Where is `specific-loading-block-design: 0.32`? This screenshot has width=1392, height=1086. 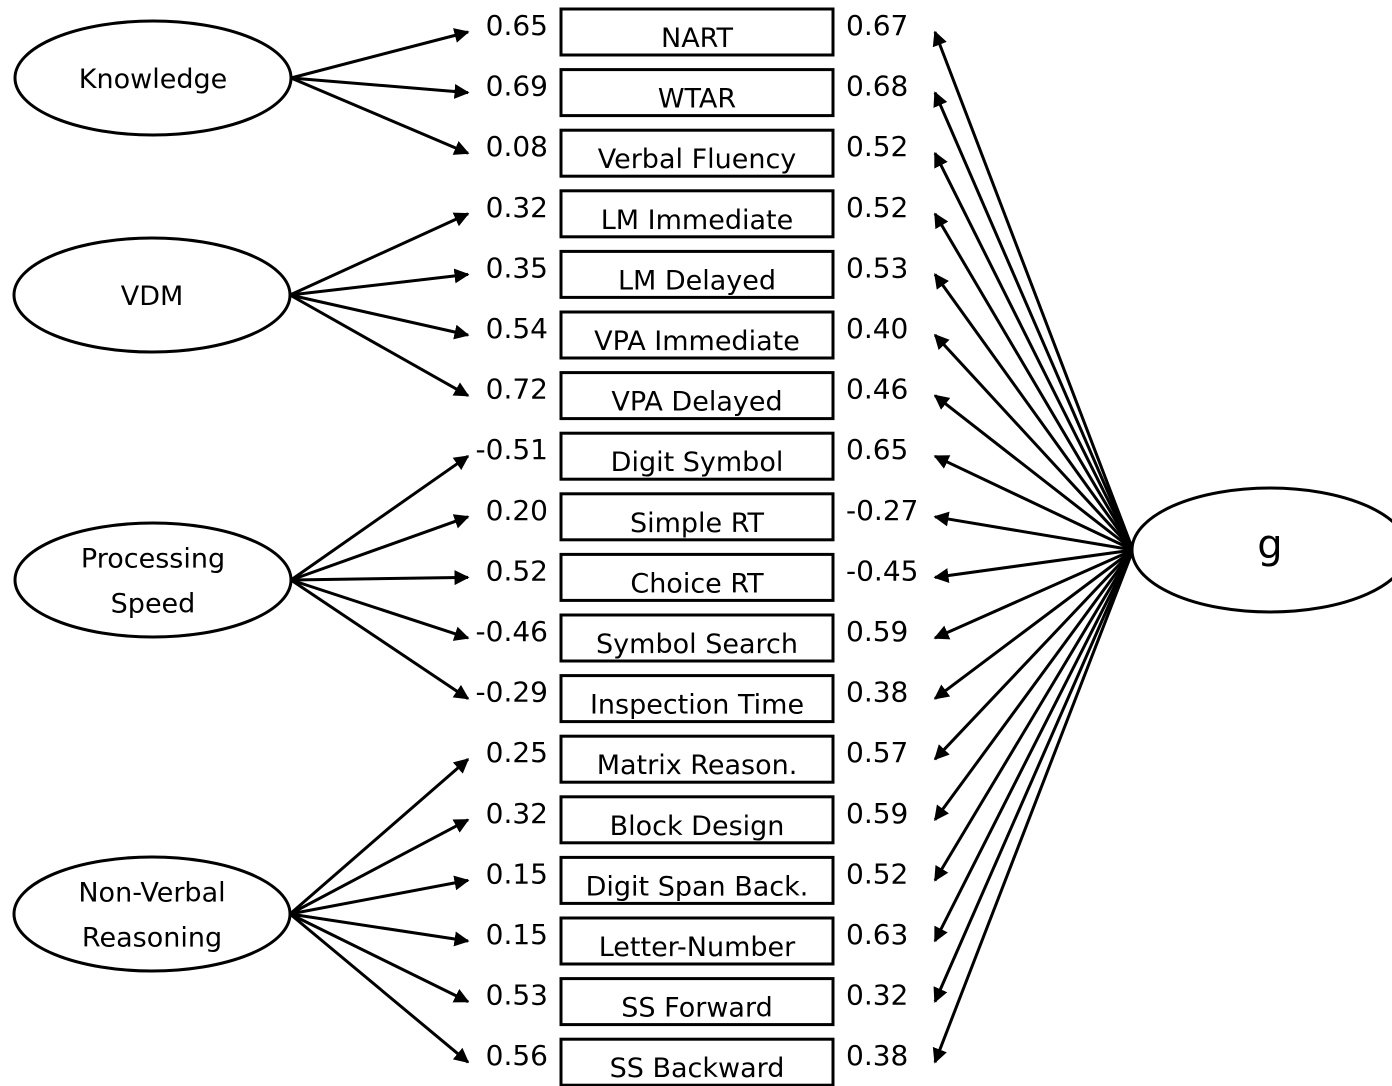
specific-loading-block-design: 0.32 is located at coordinates (517, 813).